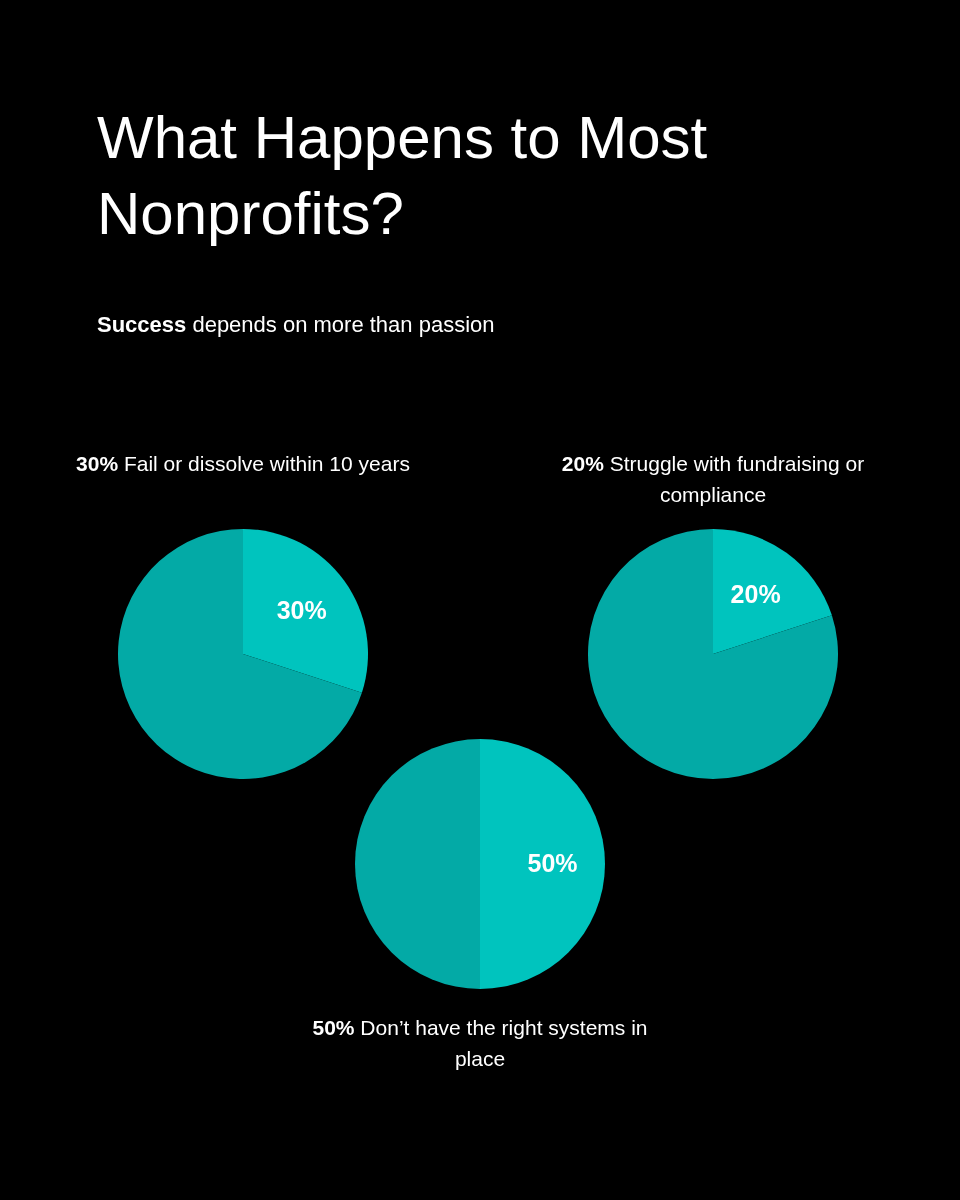 This screenshot has width=960, height=1200. Describe the element at coordinates (755, 594) in the screenshot. I see `data-label: 20%` at that location.